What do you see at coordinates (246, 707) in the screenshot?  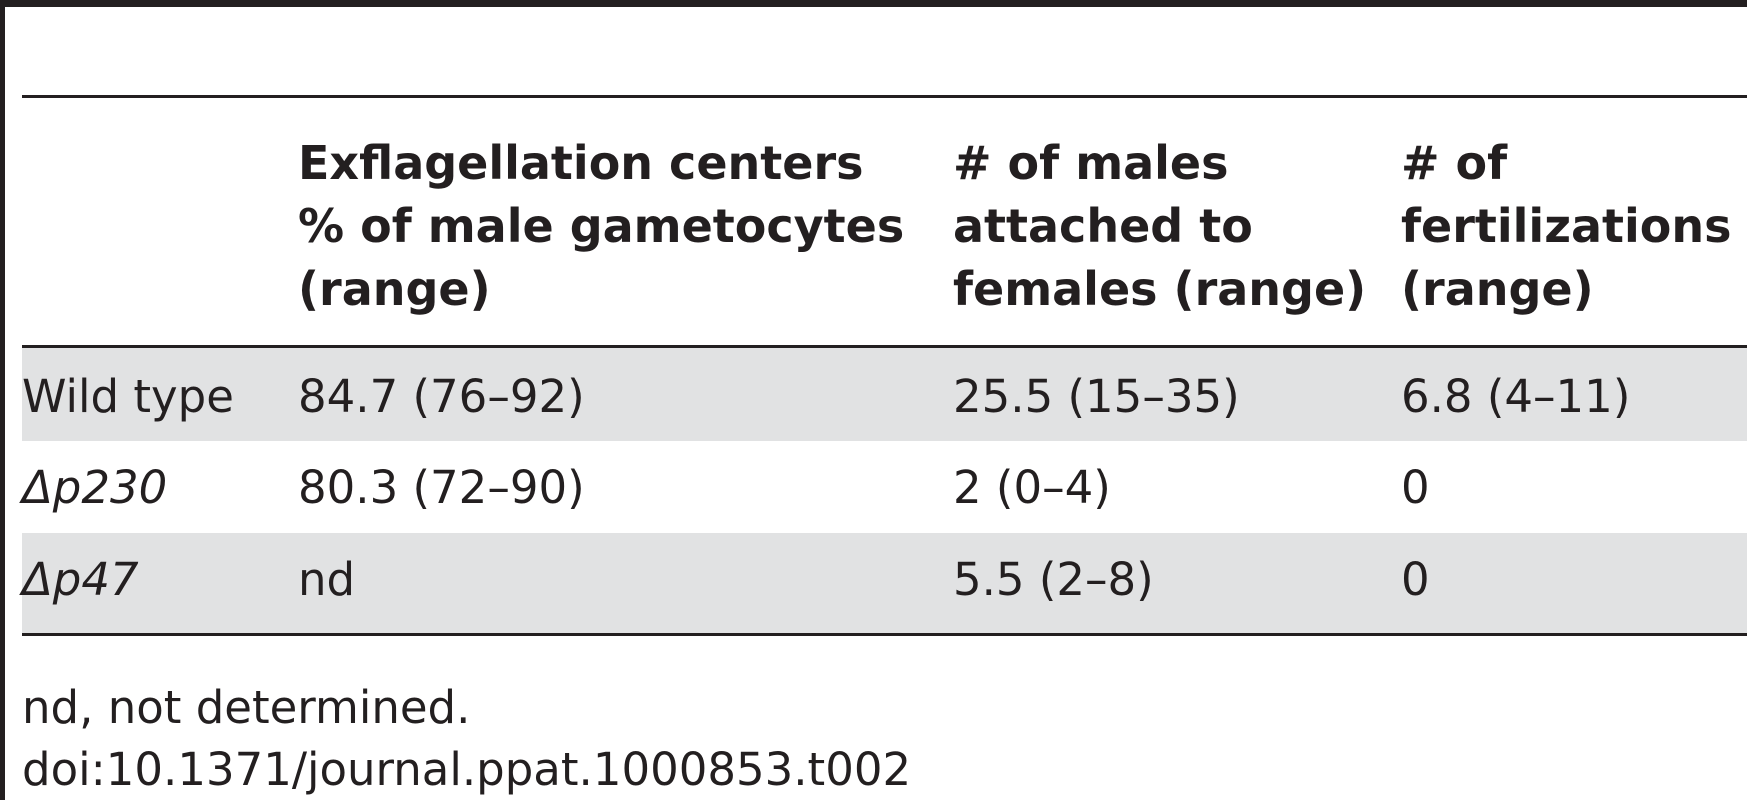 I see `table-footnote: nd, not determined.` at bounding box center [246, 707].